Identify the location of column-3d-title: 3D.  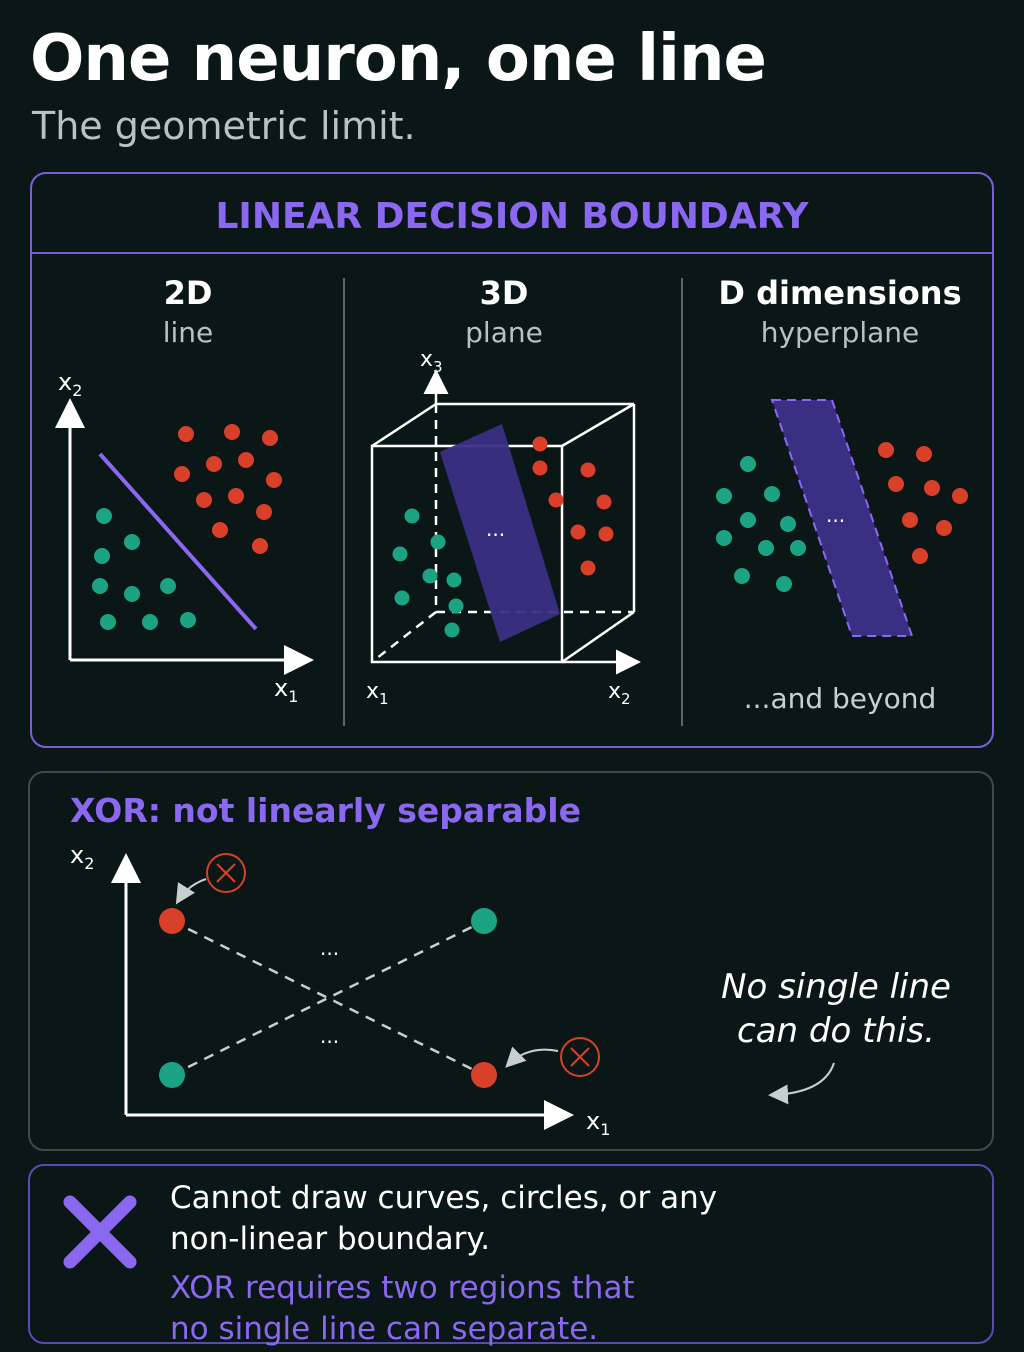
(504, 293).